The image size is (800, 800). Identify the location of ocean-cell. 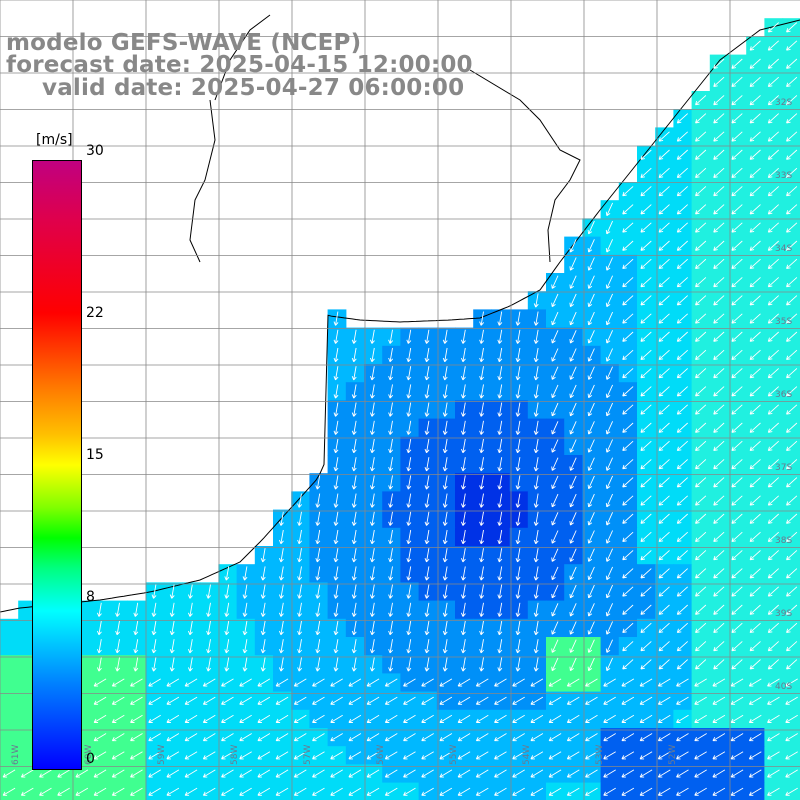
(791, 791).